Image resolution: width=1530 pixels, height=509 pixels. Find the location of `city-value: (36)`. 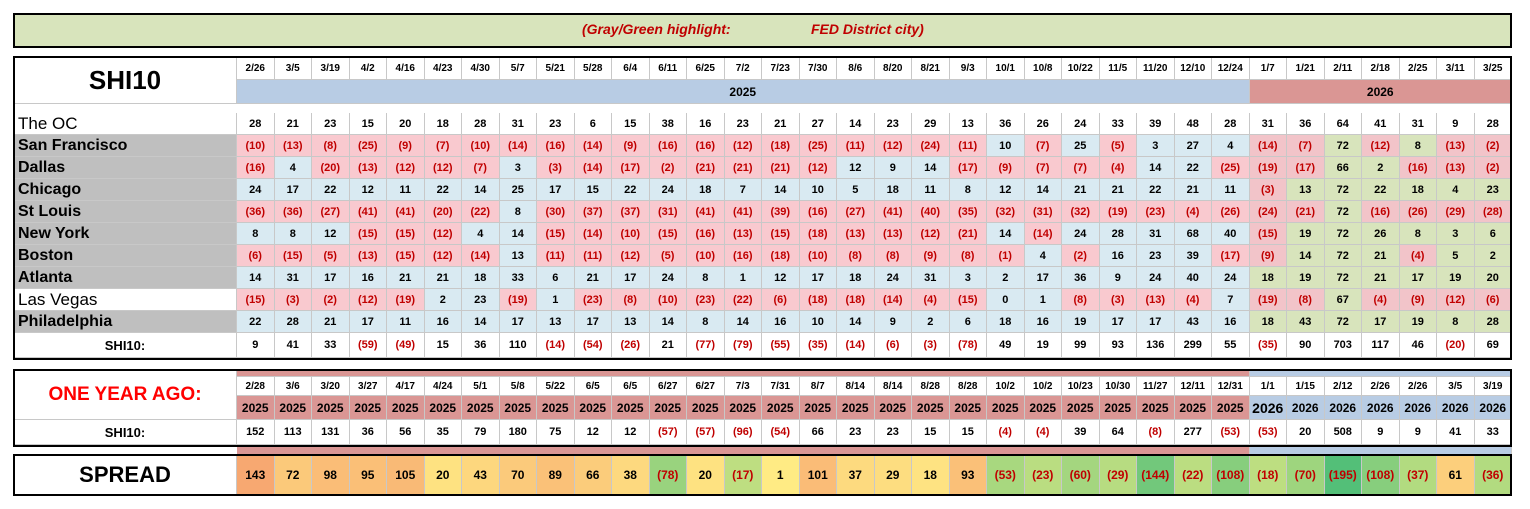

city-value: (36) is located at coordinates (293, 212).